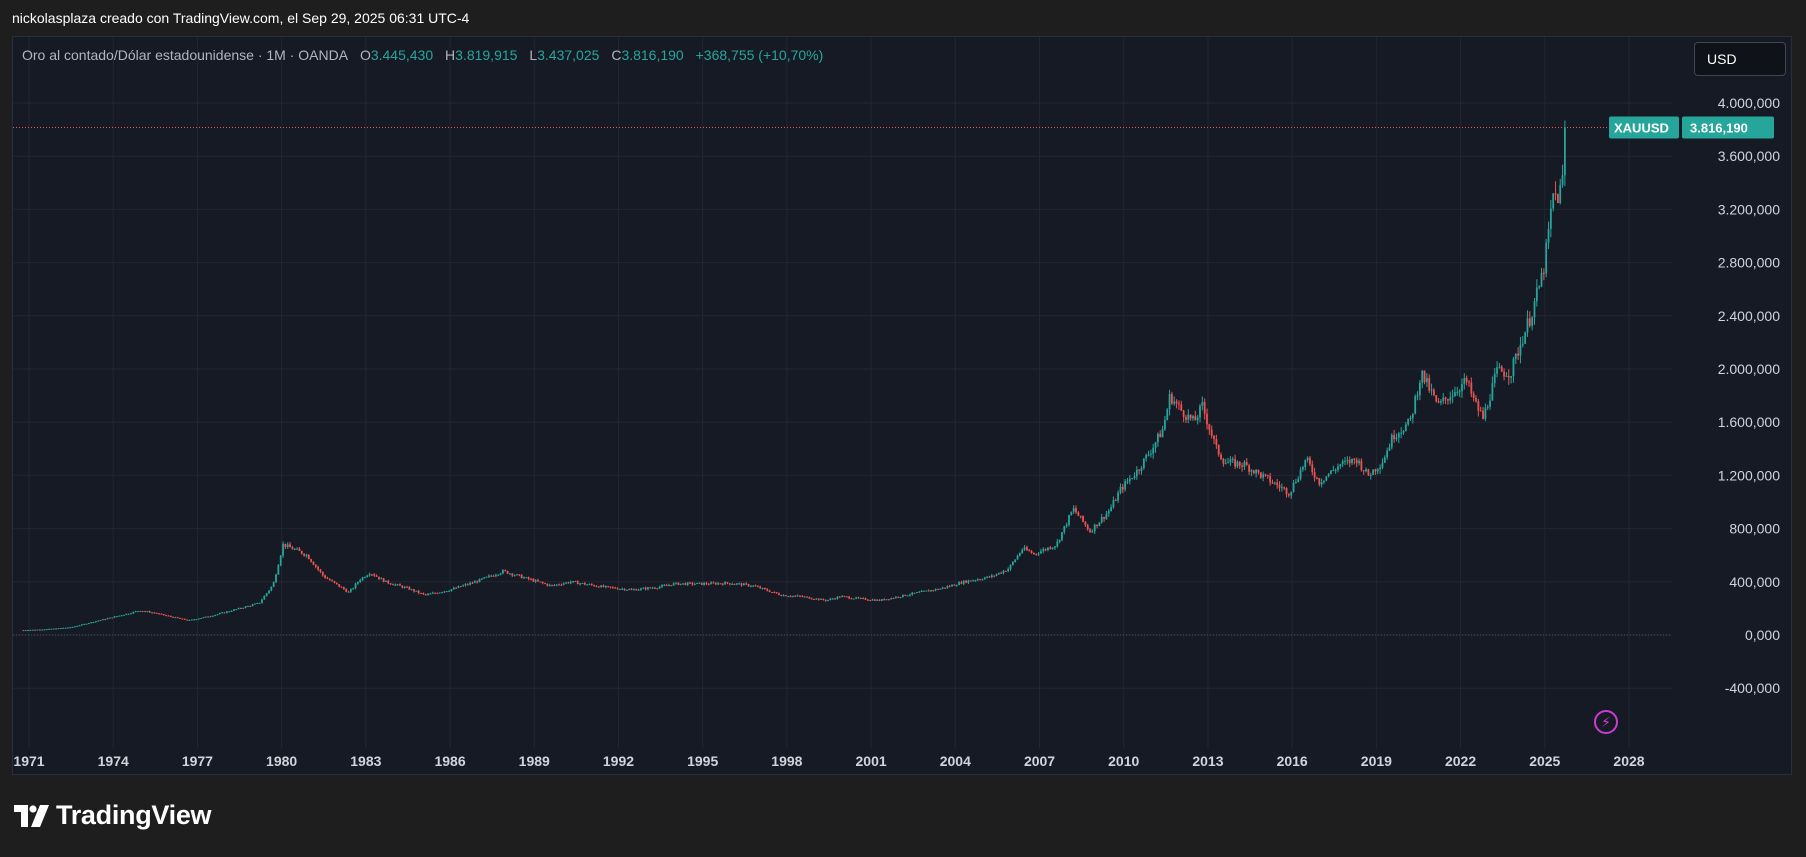 The image size is (1806, 857). I want to click on y-tick-label: -400,000, so click(1752, 688).